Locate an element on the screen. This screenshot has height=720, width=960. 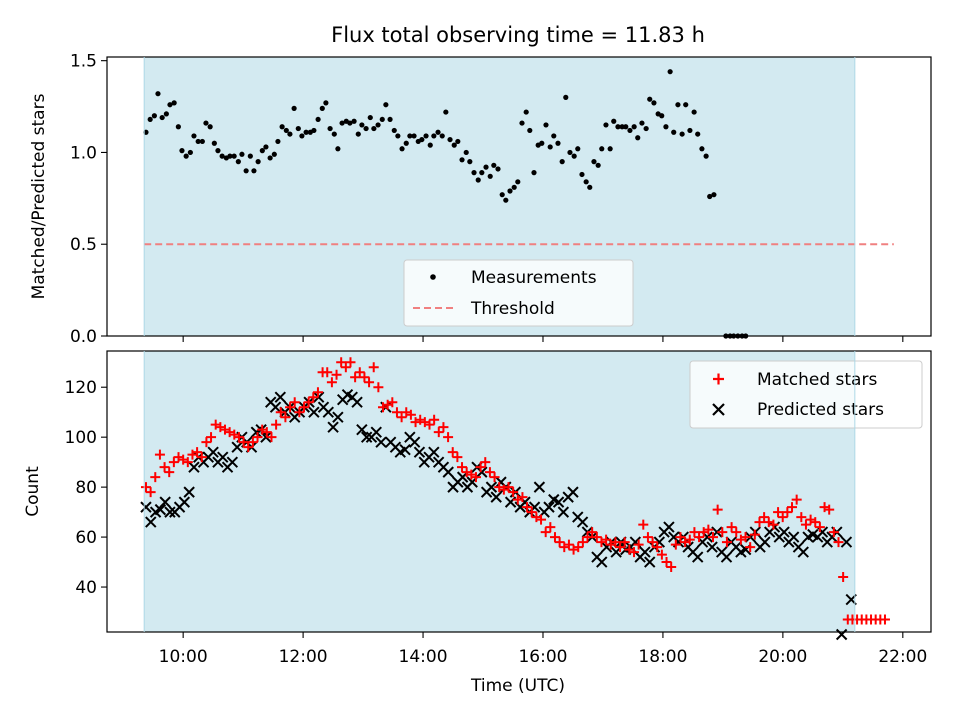
chart-title: Flux total observing time = 11.83 h is located at coordinates (518, 35).